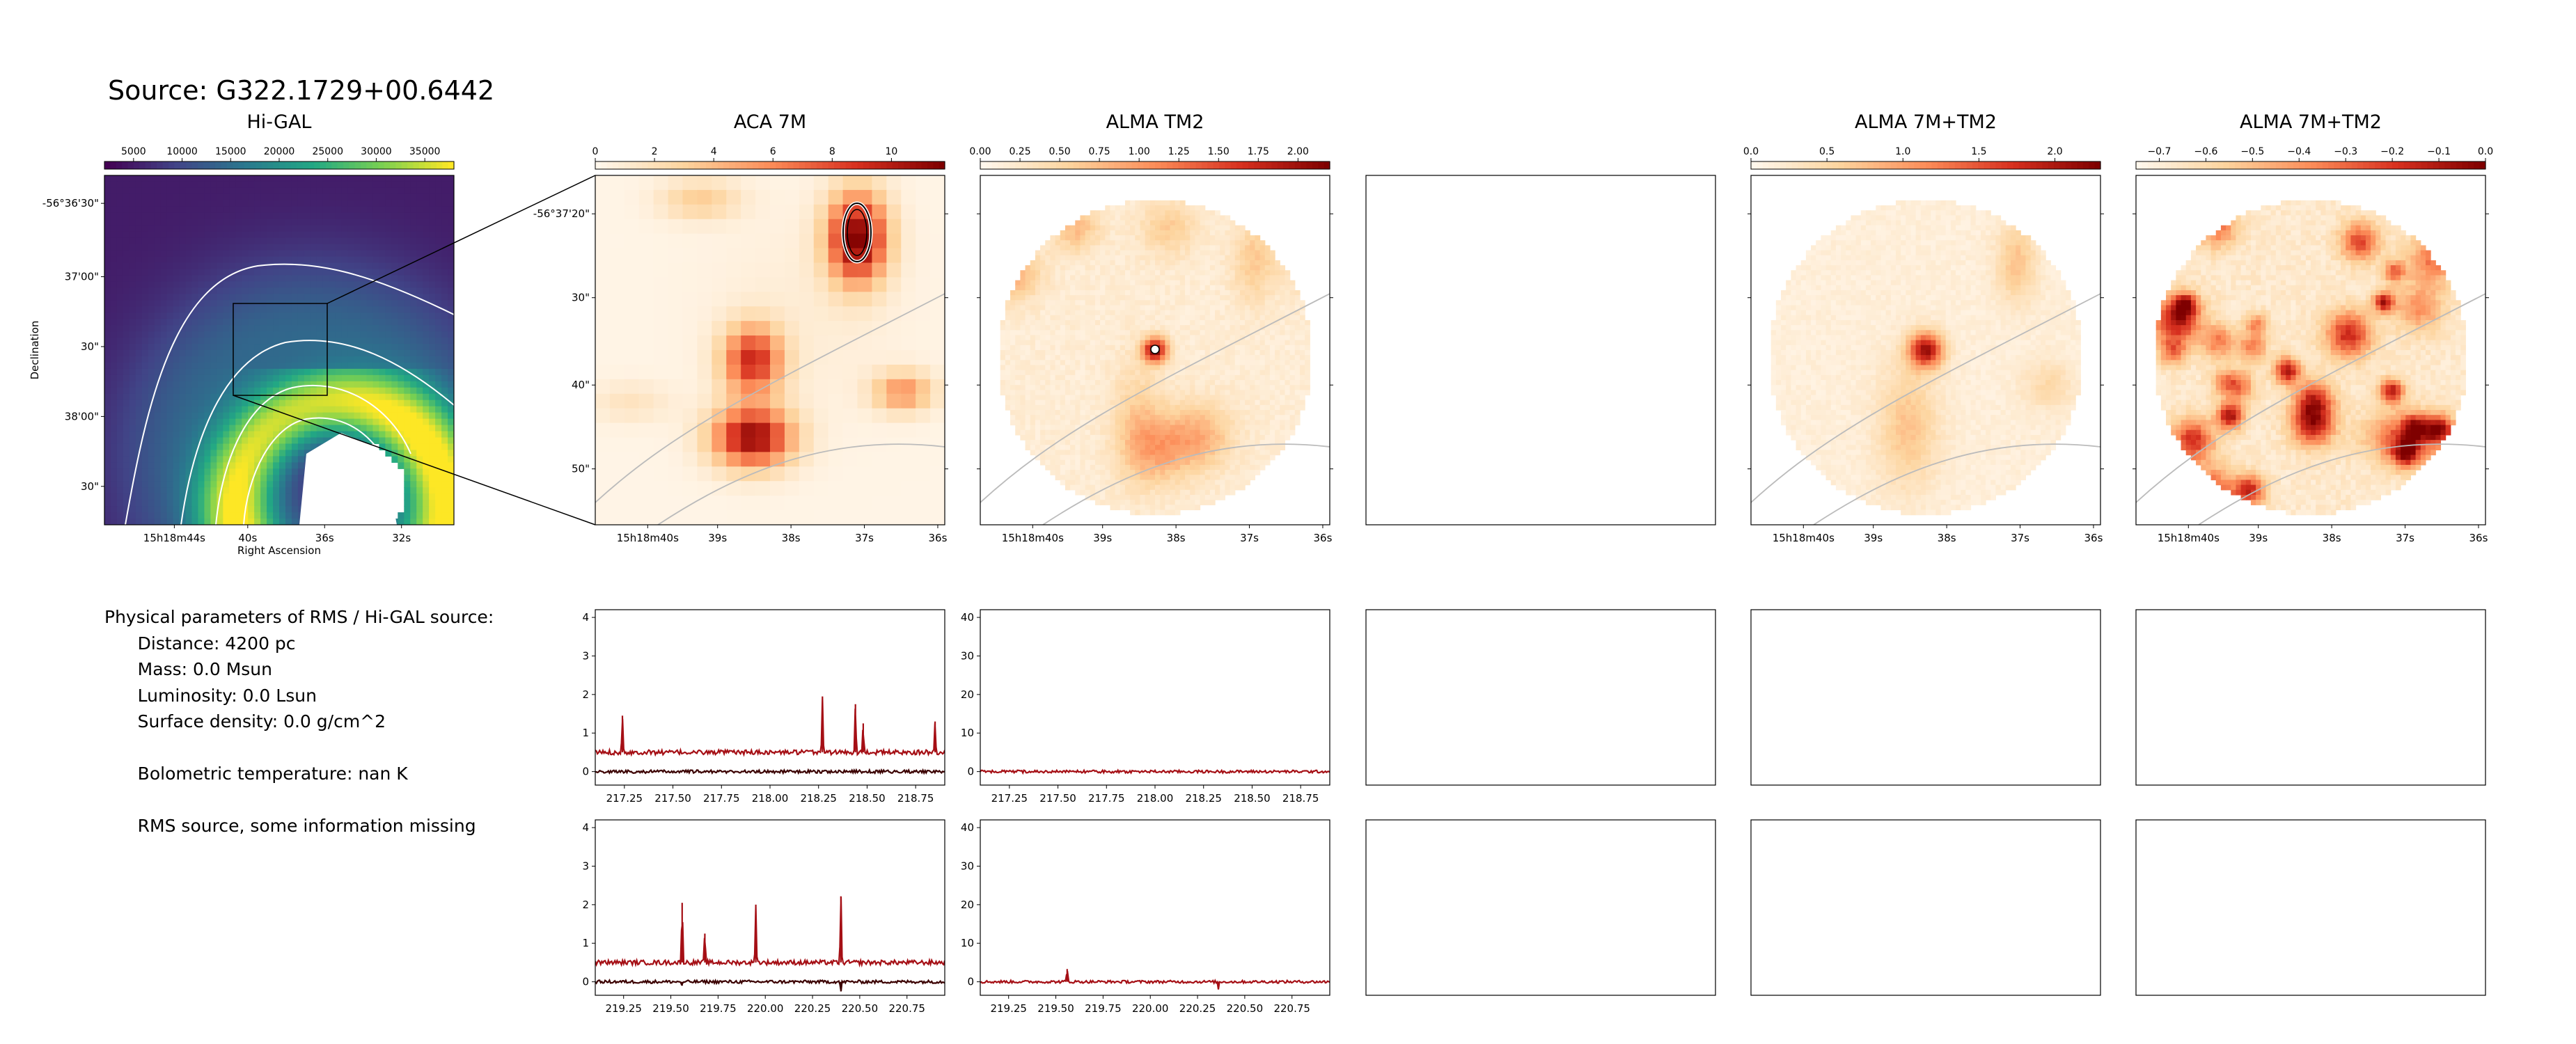 The height and width of the screenshot is (1044, 2576). Describe the element at coordinates (376, 151) in the screenshot. I see `colorbar-tick-label: 30000` at that location.